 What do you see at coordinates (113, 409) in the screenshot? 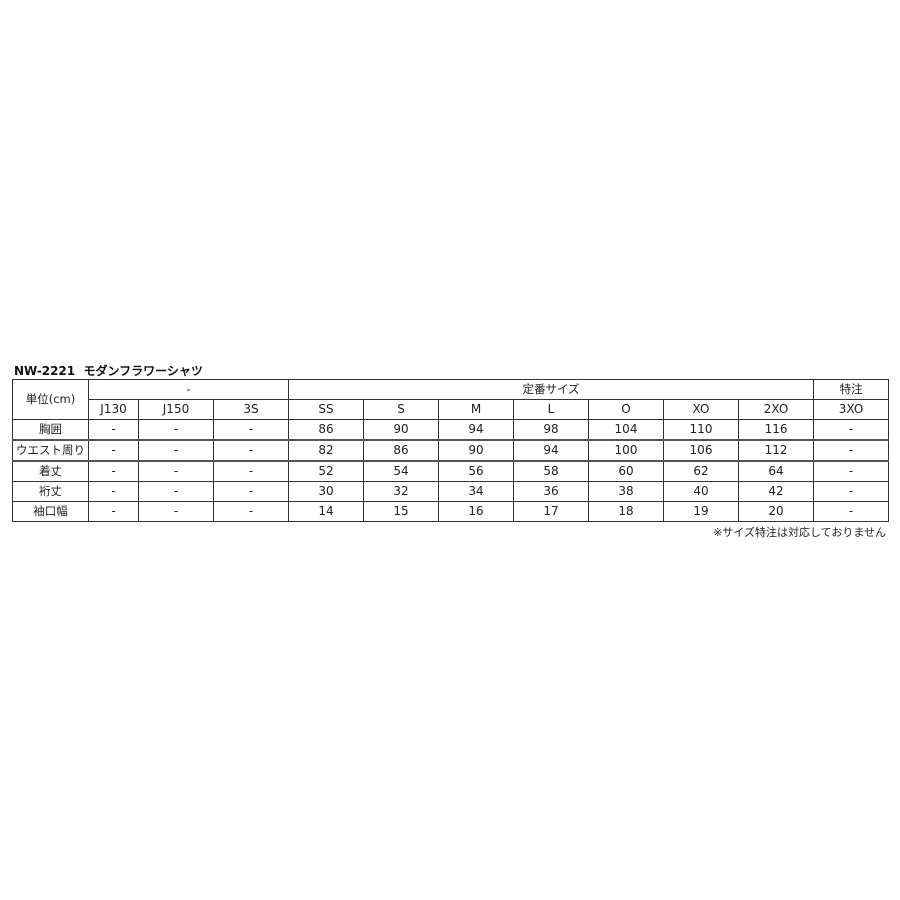
I see `size-header: J130` at bounding box center [113, 409].